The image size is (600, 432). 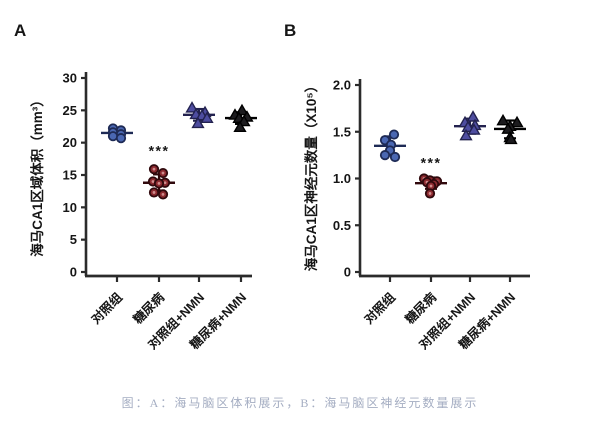 What do you see at coordinates (342, 178) in the screenshot?
I see `y-tick-label: 1.0` at bounding box center [342, 178].